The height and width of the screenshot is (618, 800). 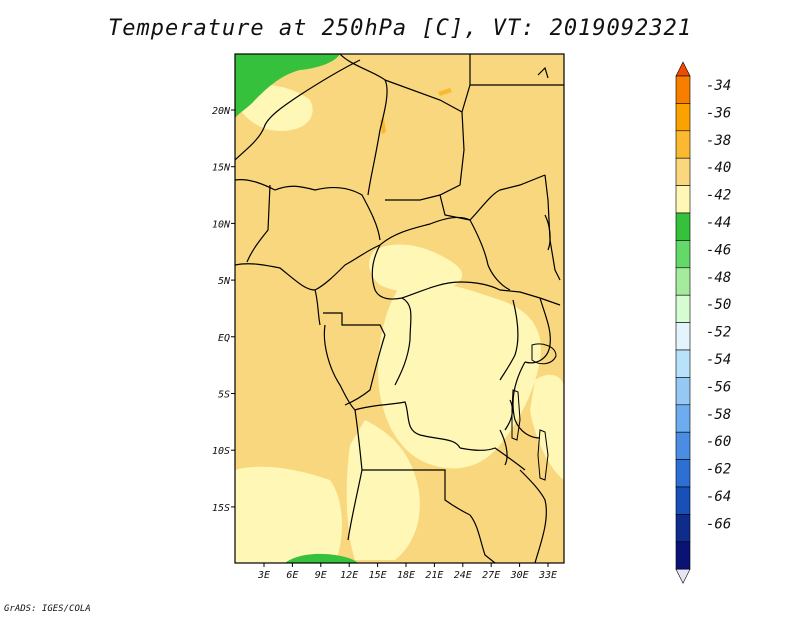 I want to click on lon-label: 9E, so click(x=321, y=575).